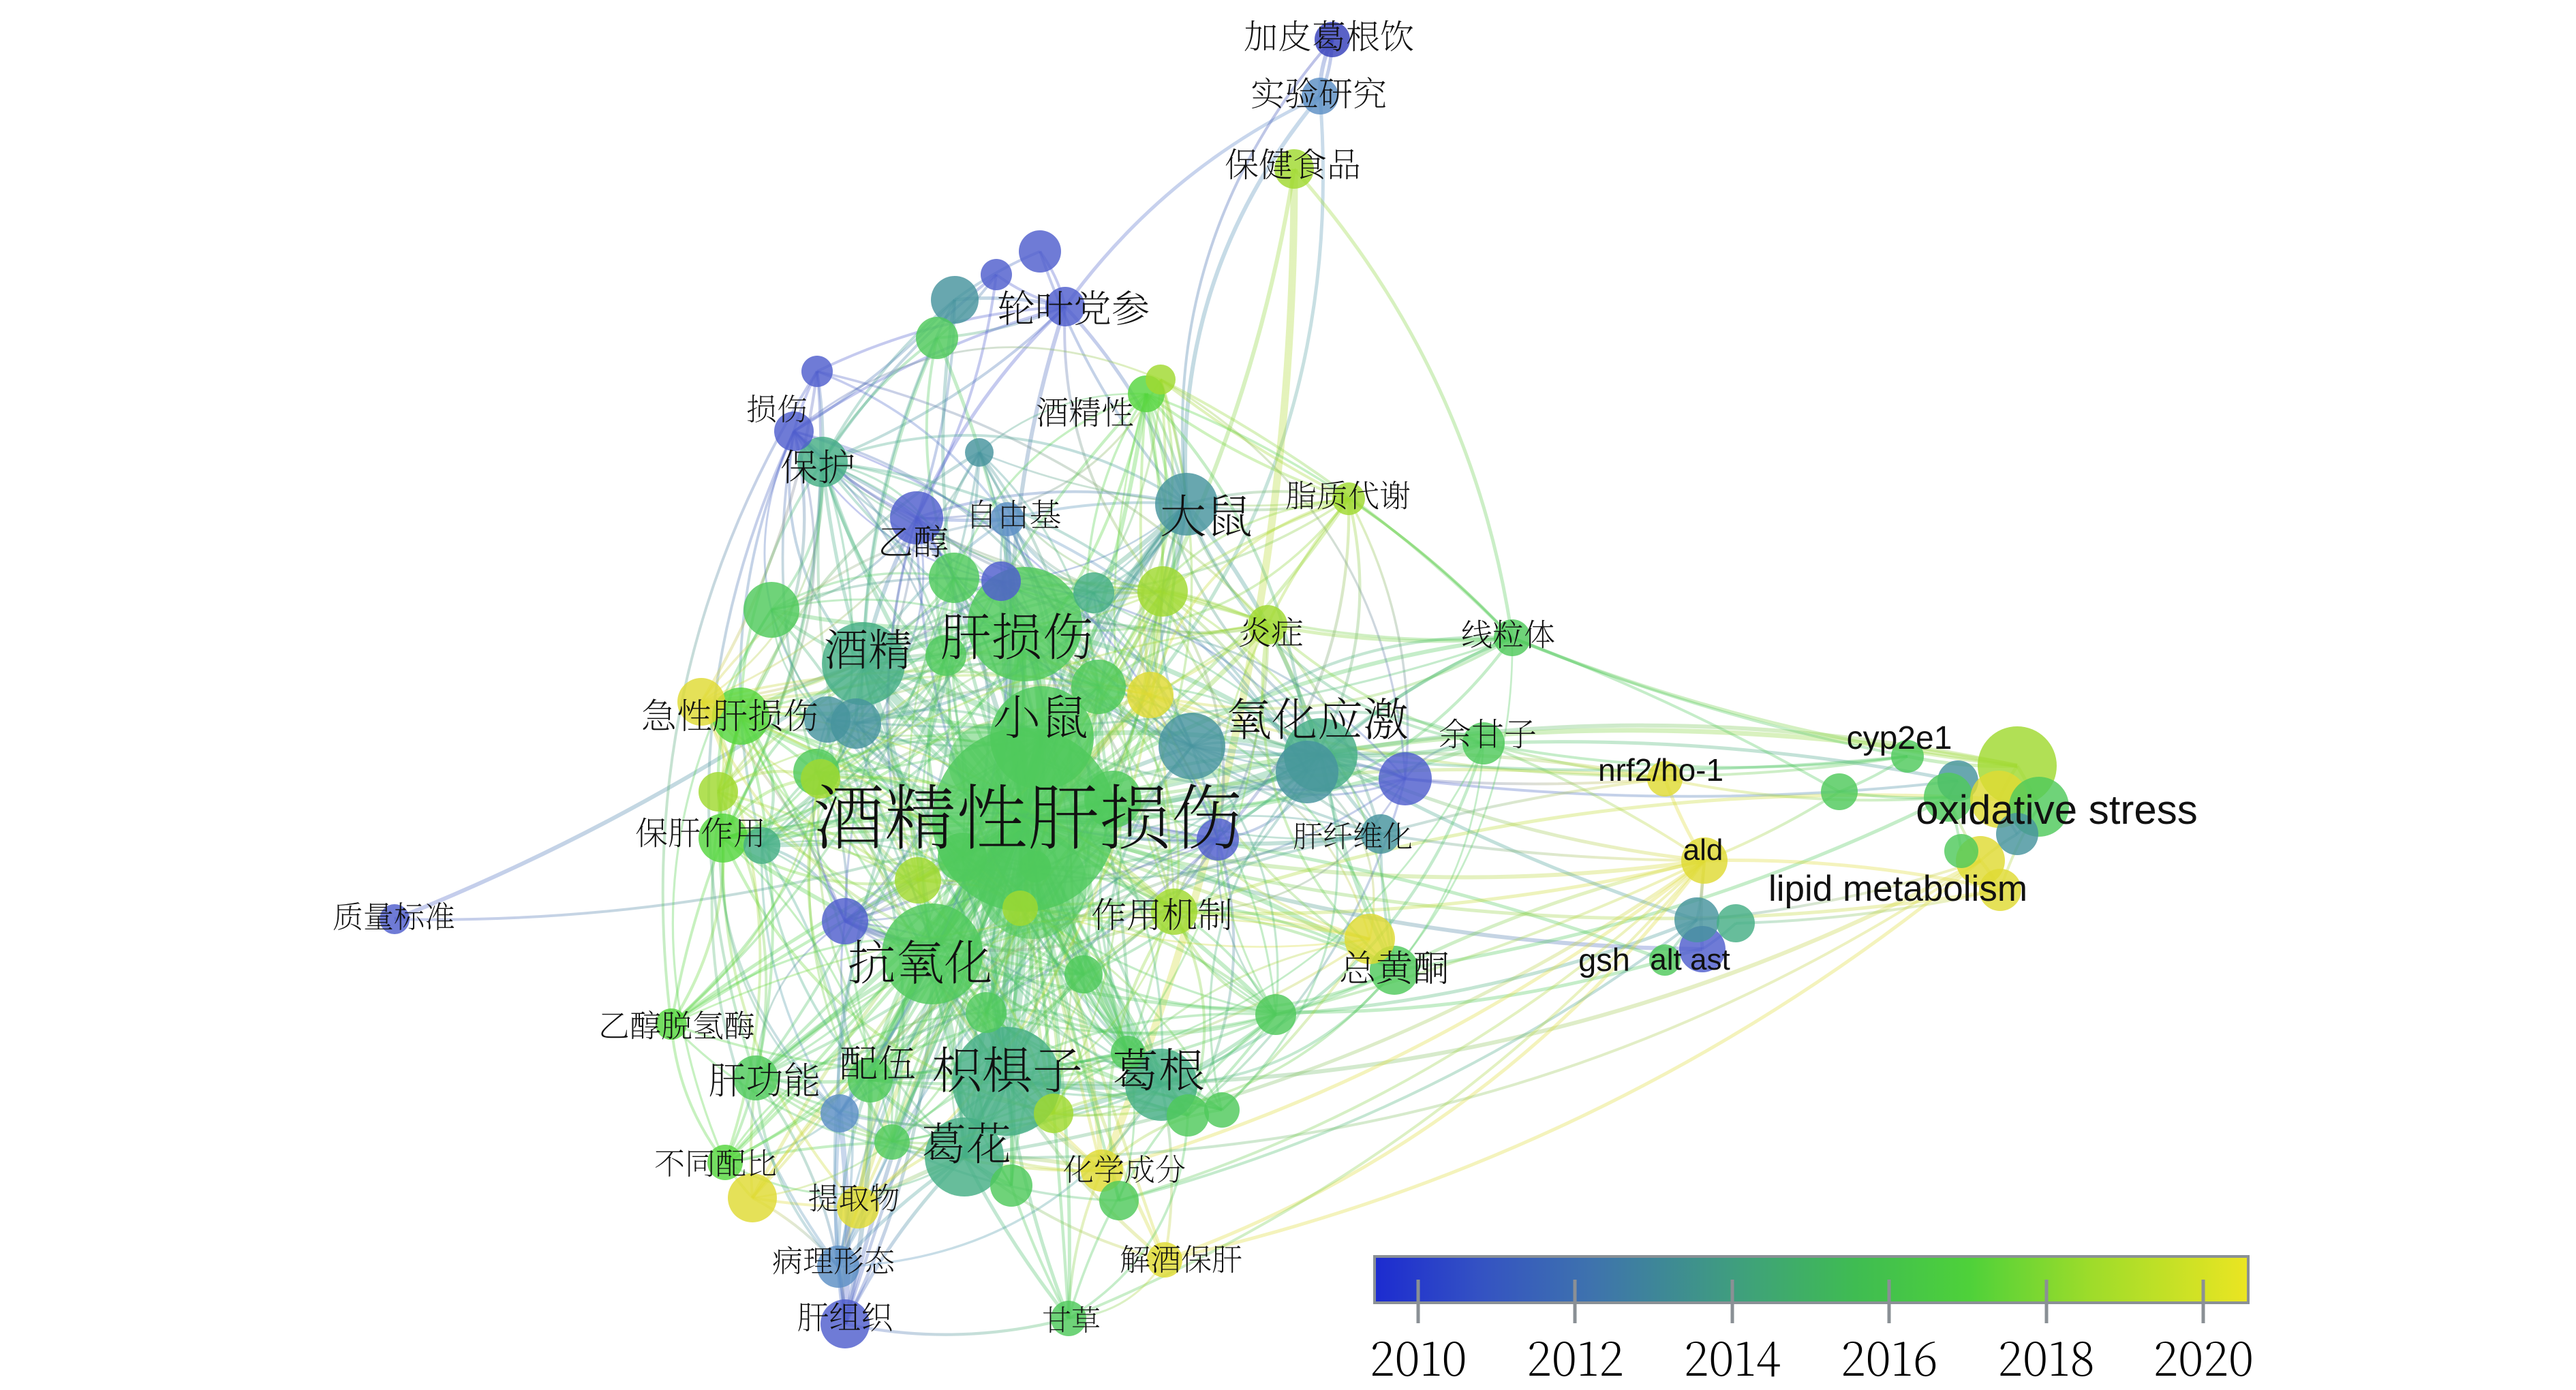 The image size is (2576, 1390). I want to click on svg-text: lipid metabolism, so click(1897, 889).